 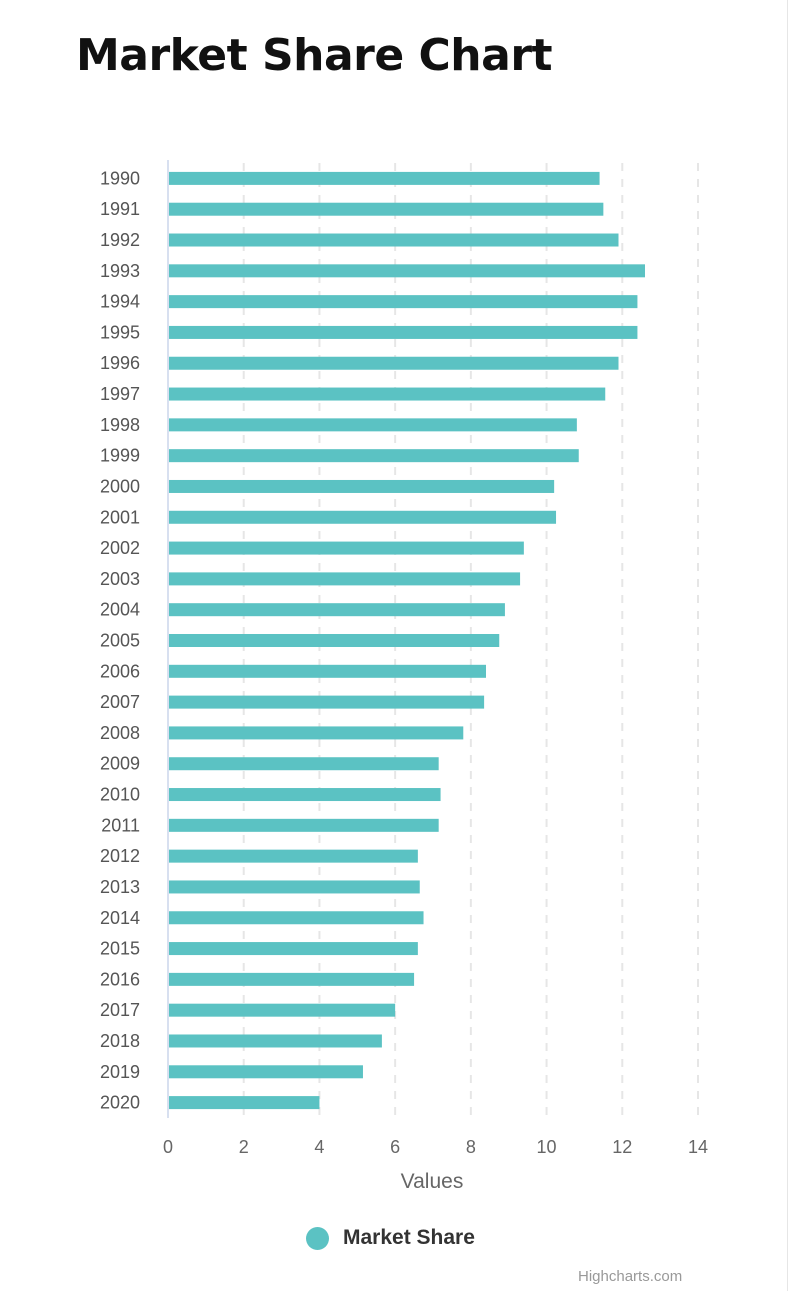 I want to click on bar-1993, so click(x=407, y=271).